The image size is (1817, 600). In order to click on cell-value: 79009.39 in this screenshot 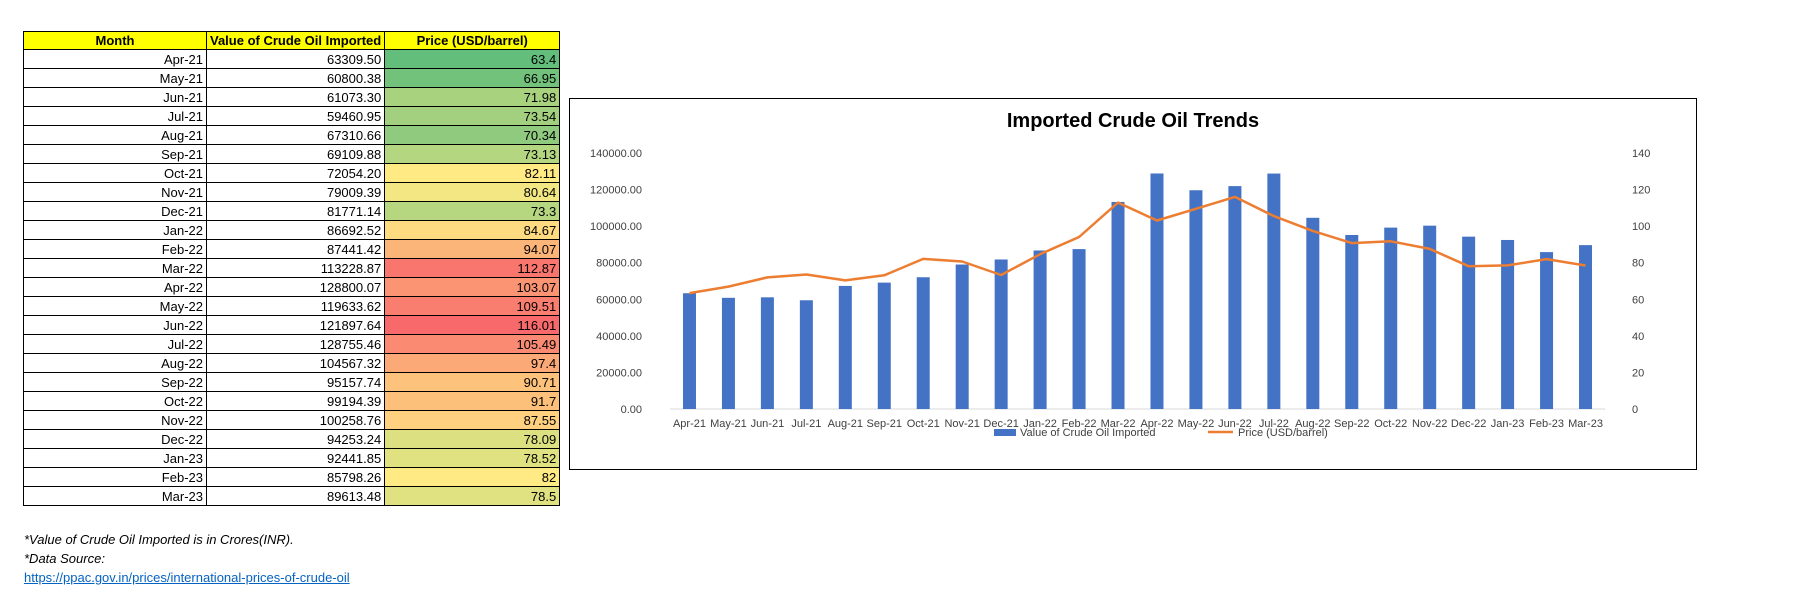, I will do `click(295, 192)`.